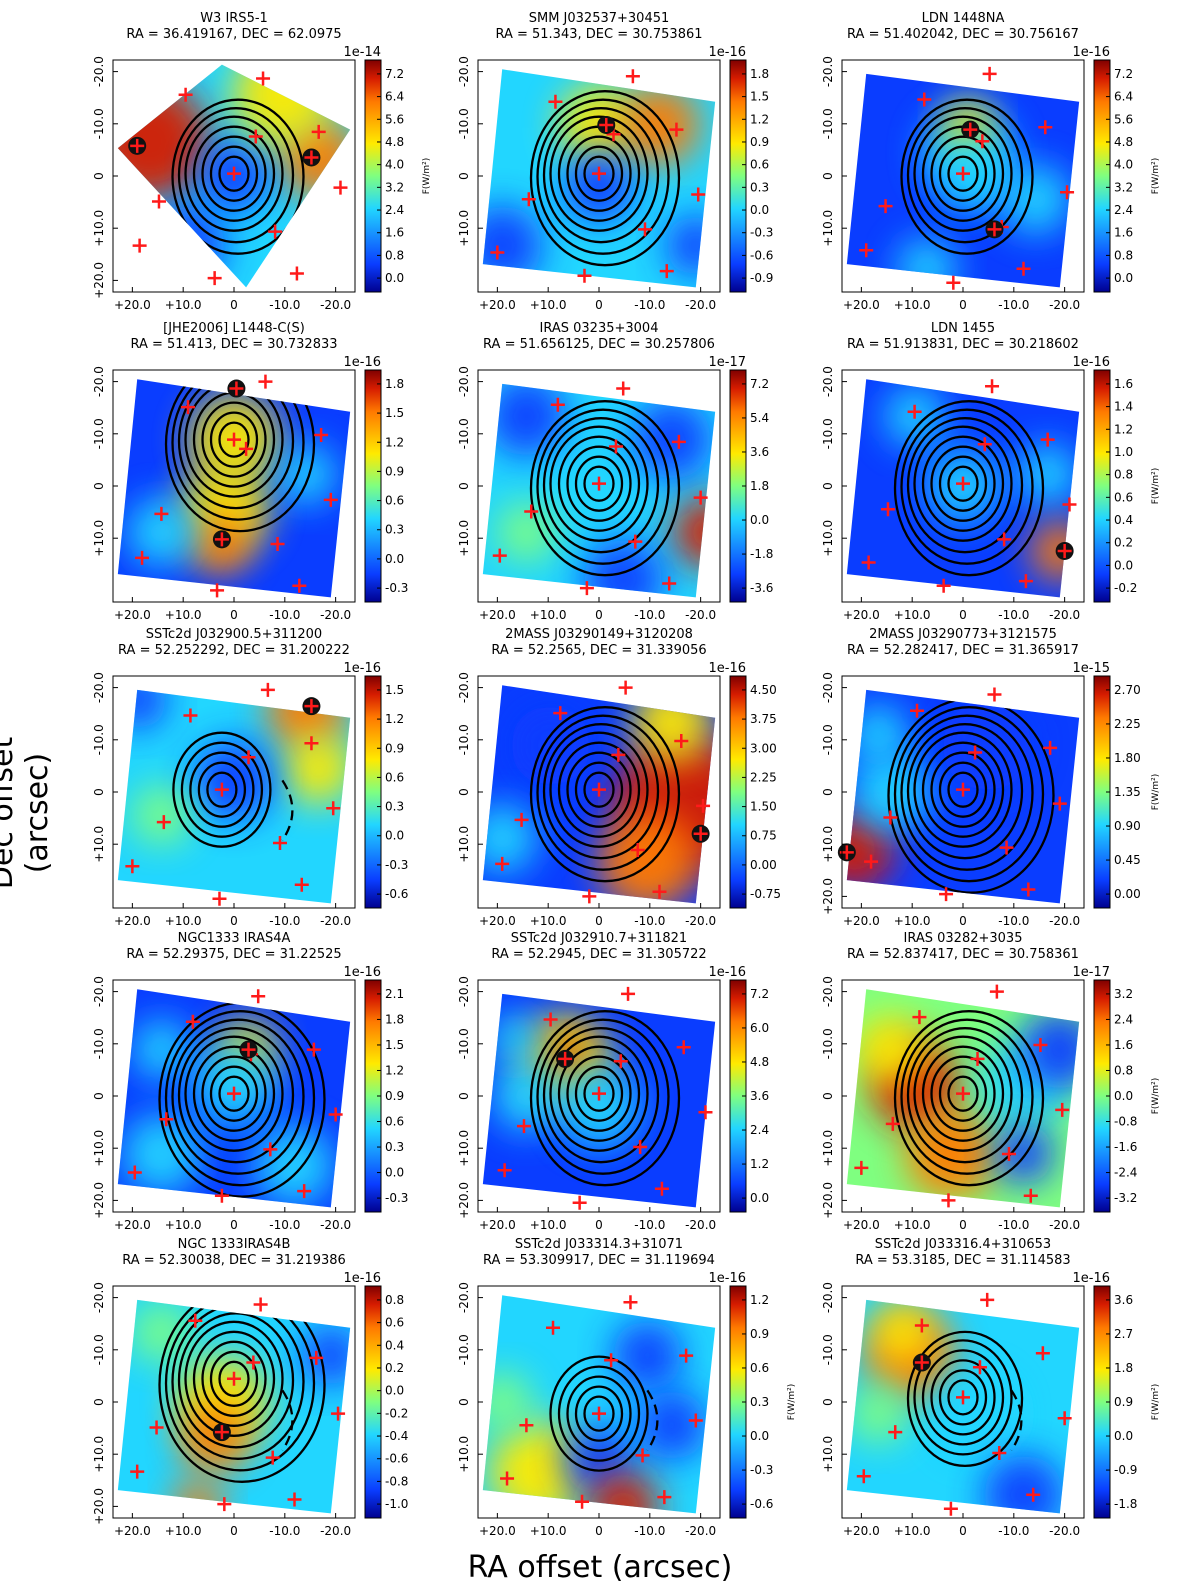 This screenshot has height=1588, width=1200. What do you see at coordinates (598, 650) in the screenshot?
I see `panel-subtitle: RA = 52.2565, DEC = 31.339056` at bounding box center [598, 650].